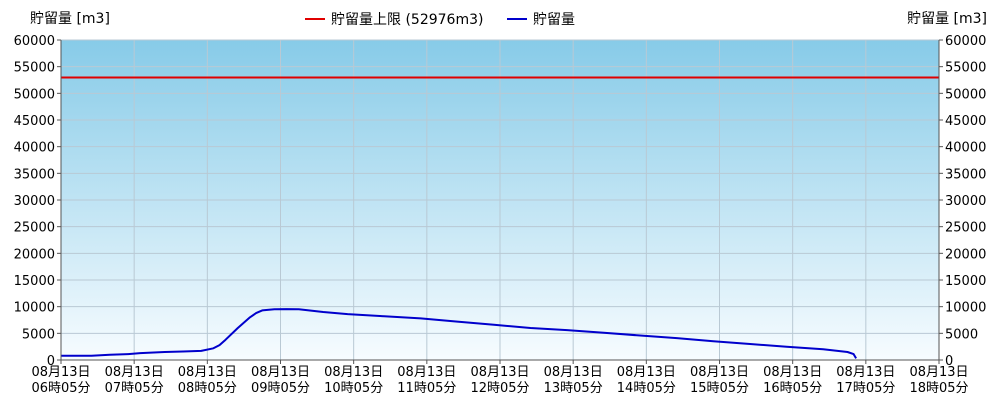 The height and width of the screenshot is (400, 1000). What do you see at coordinates (38, 334) in the screenshot?
I see `y-tick-label-left: 5000` at bounding box center [38, 334].